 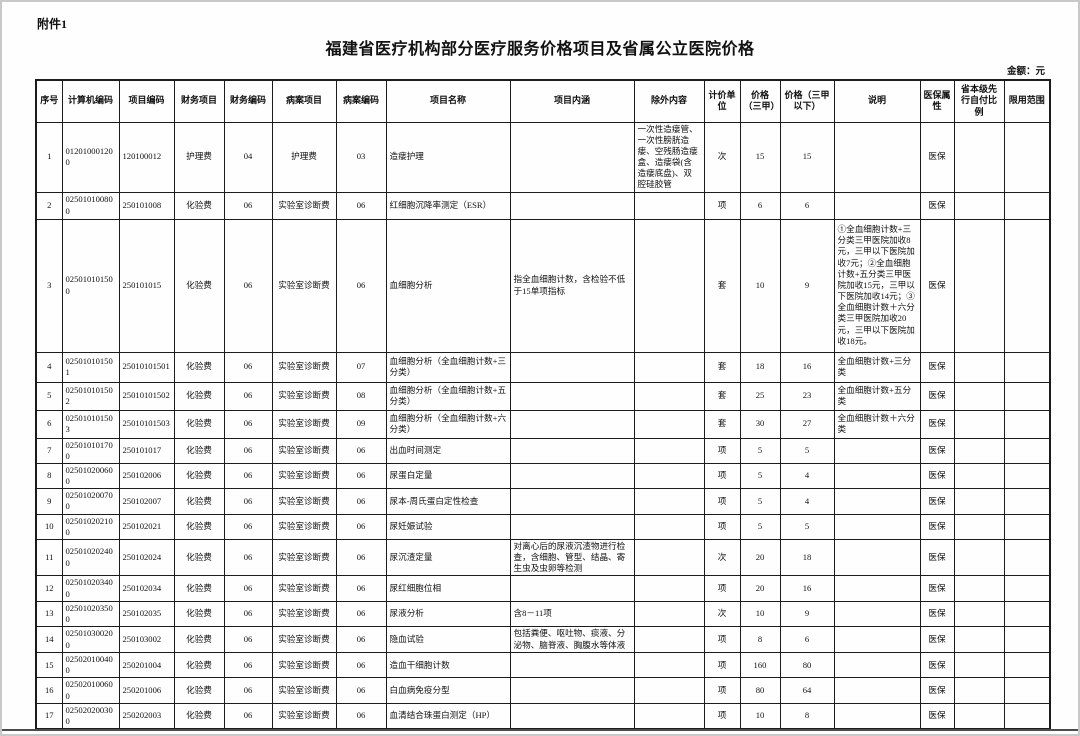 I want to click on cell-case-item: 护理费, so click(x=304, y=157).